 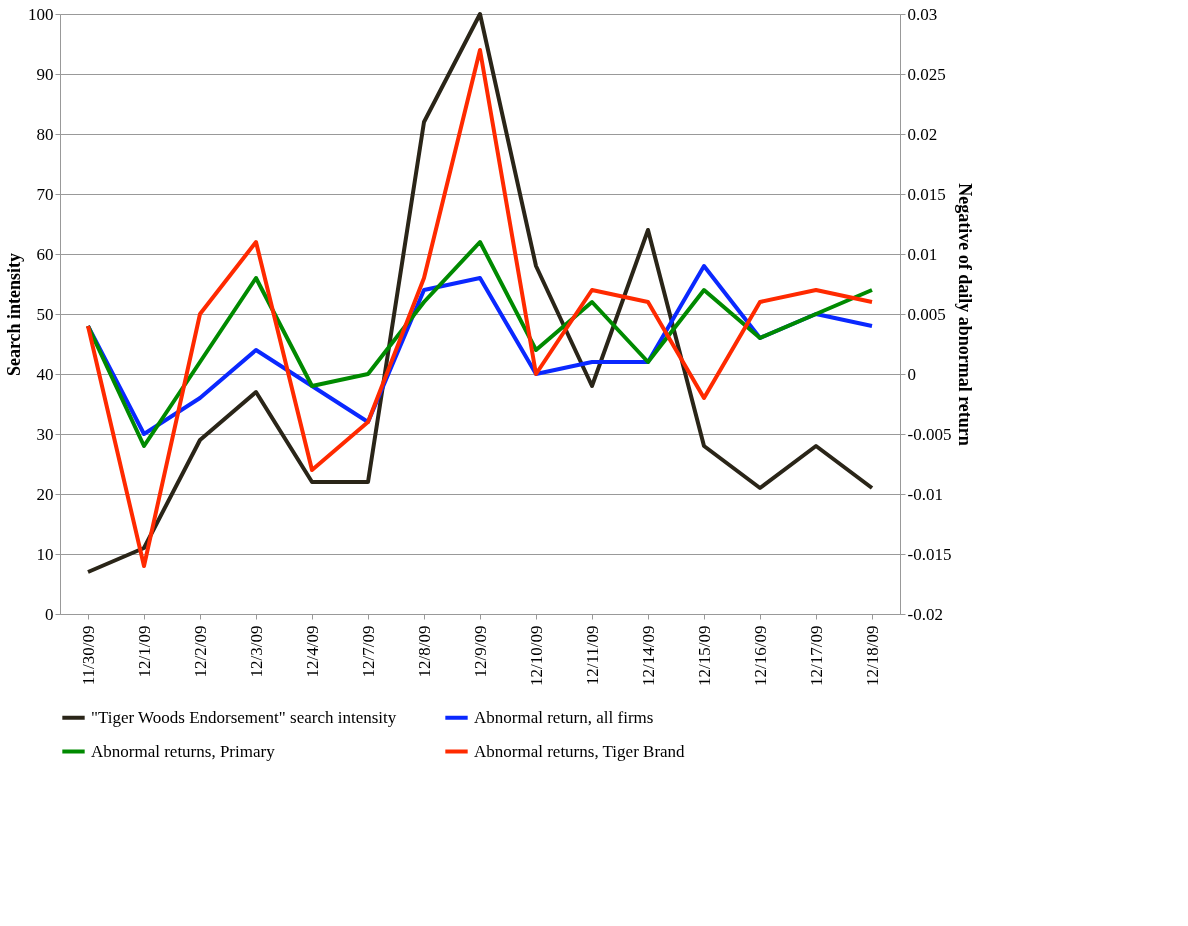 What do you see at coordinates (144, 651) in the screenshot?
I see `x-tick-label: 12/1/09` at bounding box center [144, 651].